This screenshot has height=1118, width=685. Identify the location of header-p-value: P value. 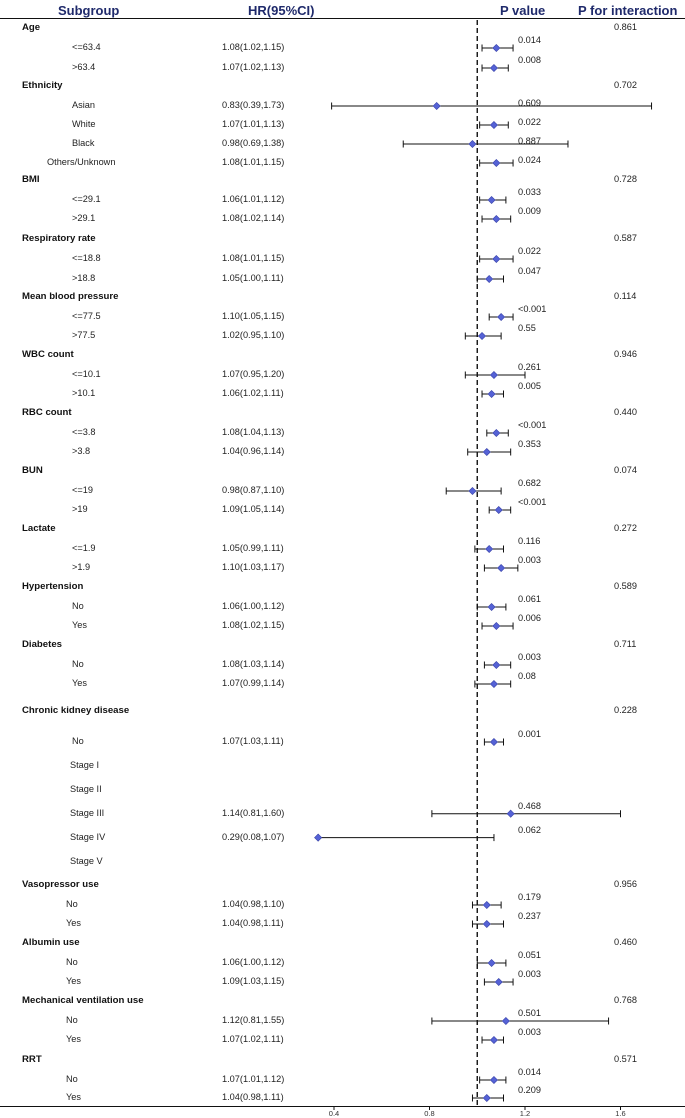
(523, 10).